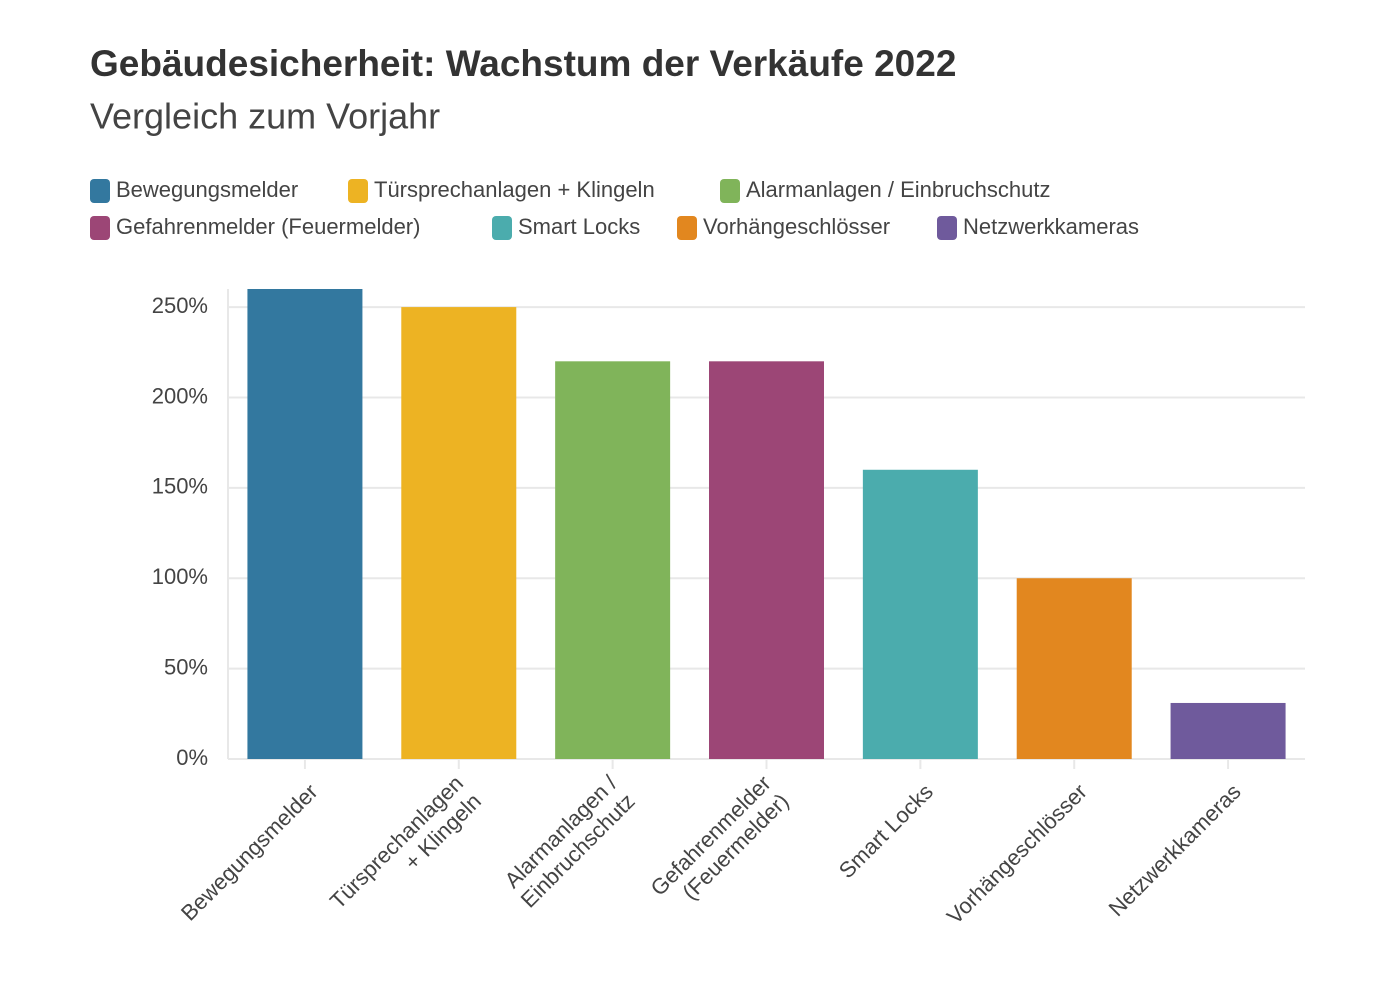 Image resolution: width=1397 pixels, height=997 pixels. I want to click on legend-label: Türsprechanlagen + Klingeln, so click(514, 189).